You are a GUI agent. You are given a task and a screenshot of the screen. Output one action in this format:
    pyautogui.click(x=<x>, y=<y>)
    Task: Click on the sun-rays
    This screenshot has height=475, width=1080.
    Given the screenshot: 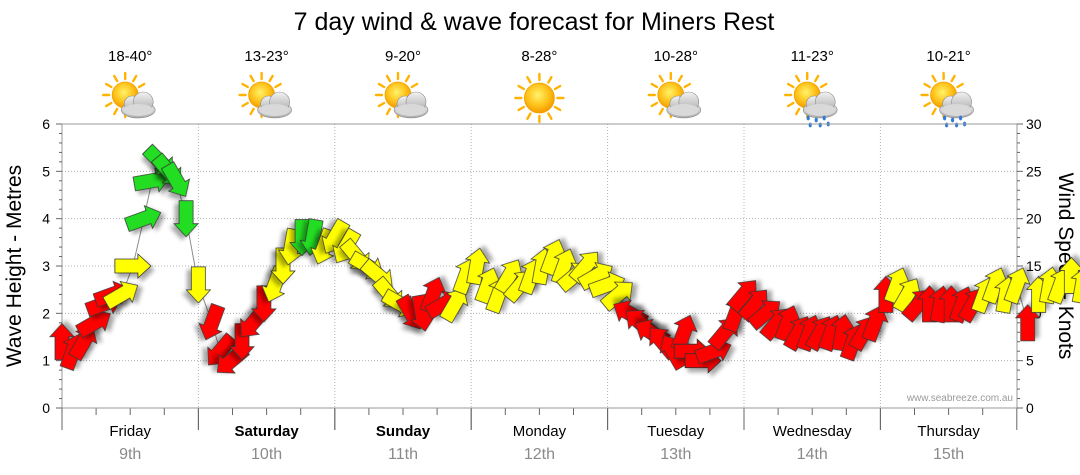 What is the action you would take?
    pyautogui.click(x=539, y=98)
    